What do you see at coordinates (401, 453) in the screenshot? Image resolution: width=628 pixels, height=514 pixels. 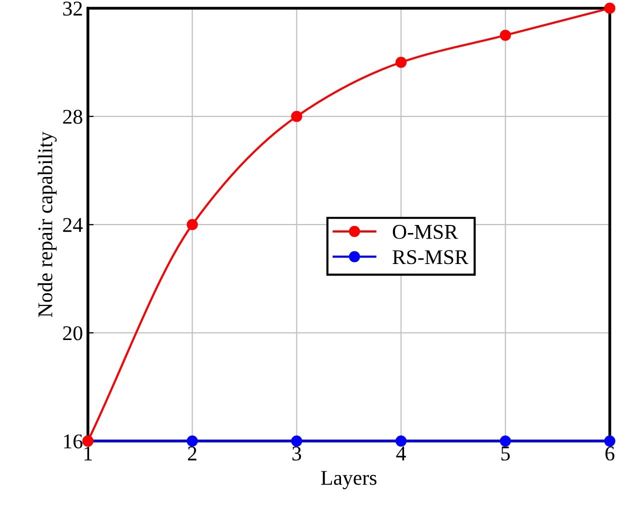 I see `x-tick-label: 4` at bounding box center [401, 453].